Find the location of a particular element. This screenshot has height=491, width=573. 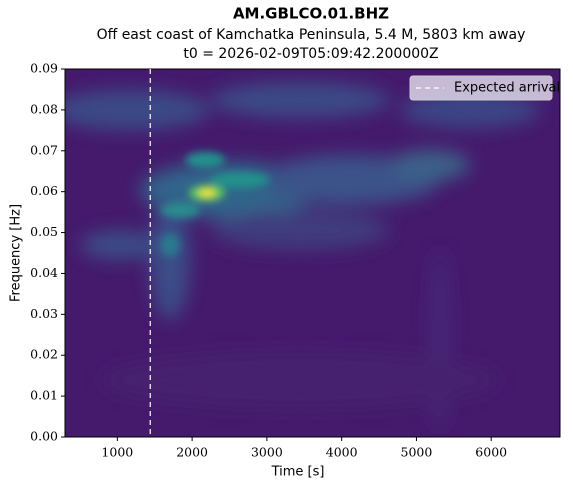

y-axis-label: Frequency [Hz] is located at coordinates (16, 253).